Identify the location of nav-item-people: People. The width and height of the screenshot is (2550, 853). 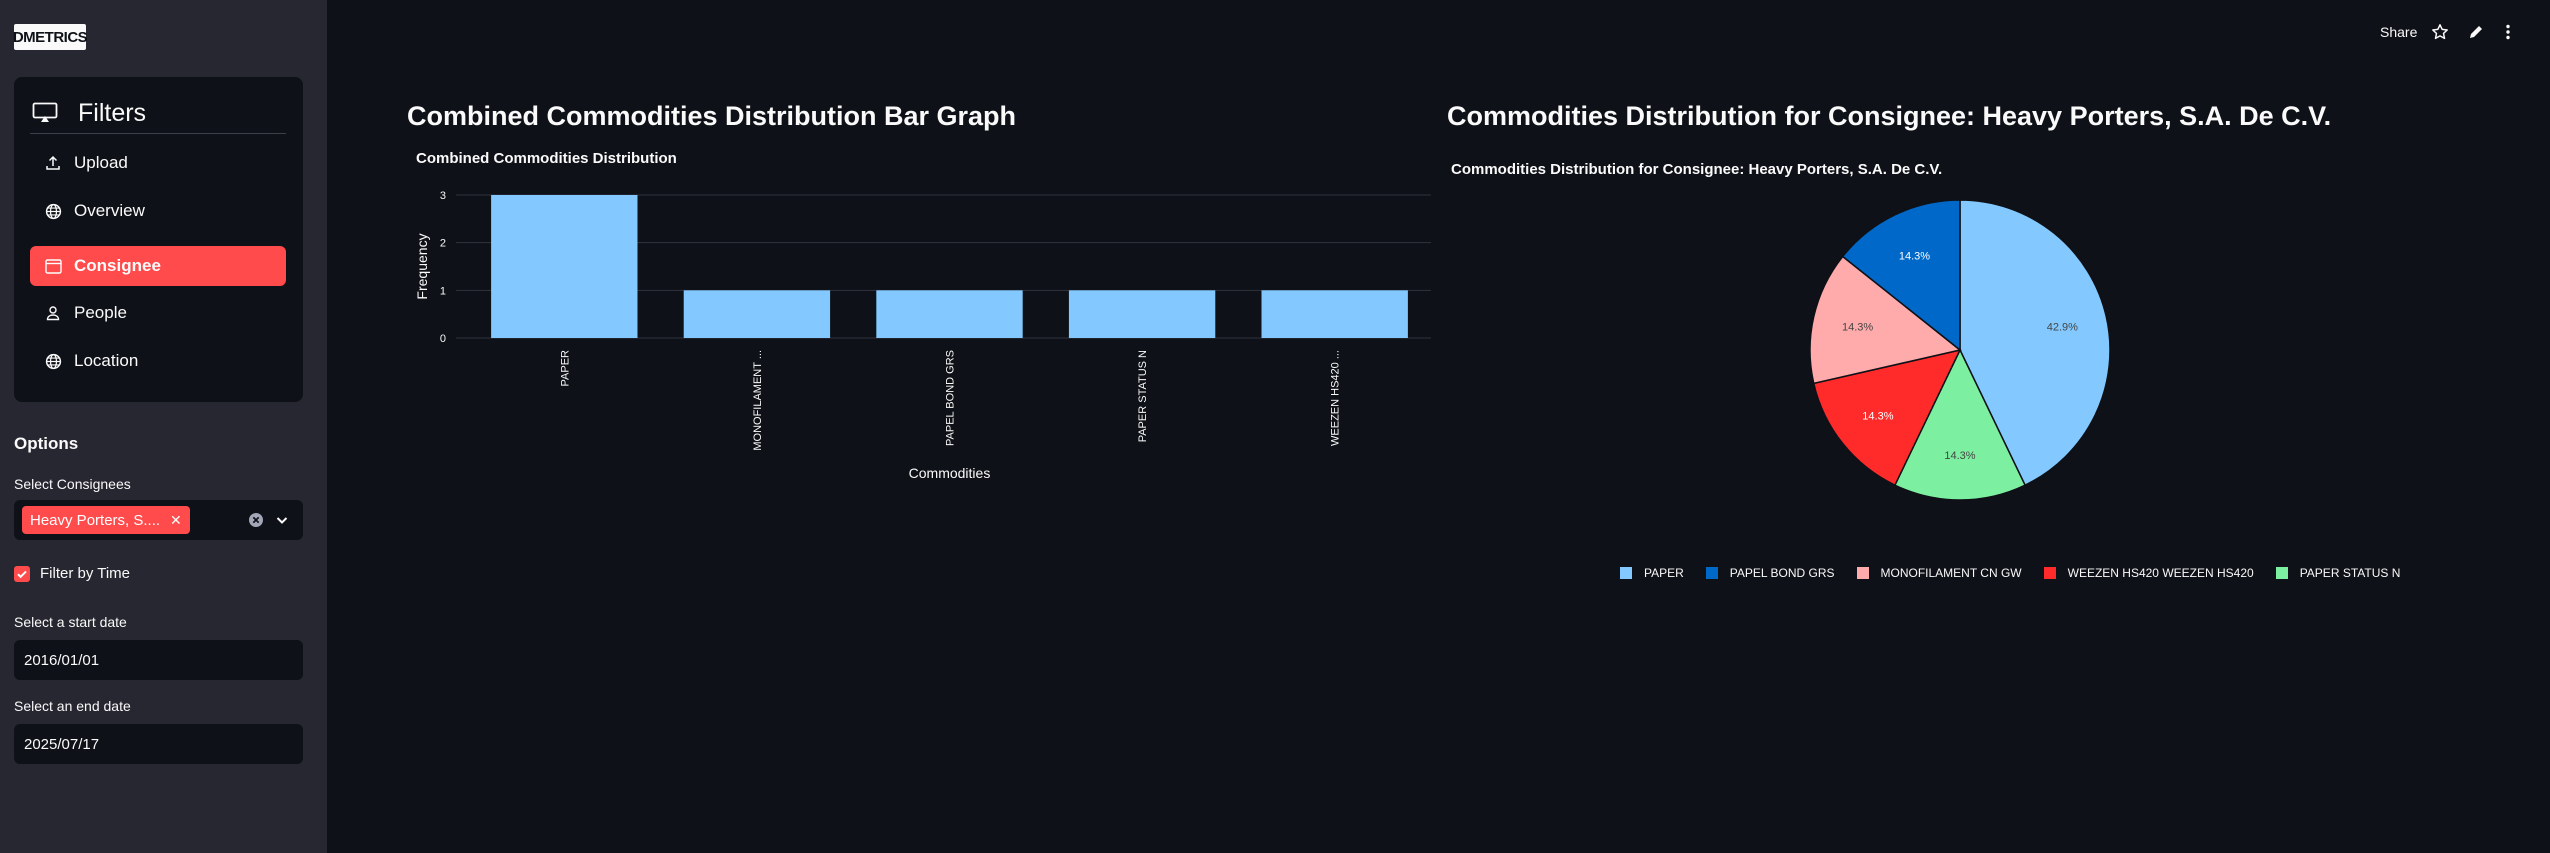
(158, 313).